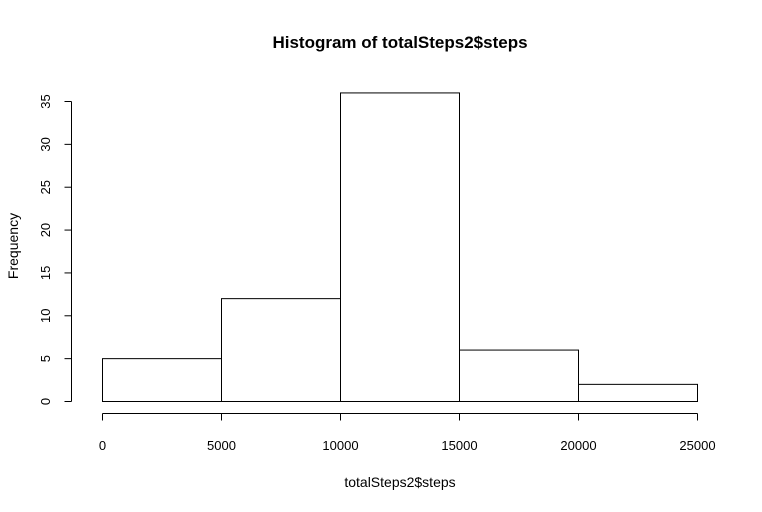 The image size is (762, 512). Describe the element at coordinates (55, 249) in the screenshot. I see `y-axis: 0 5 10 15 20 25 30 35` at that location.